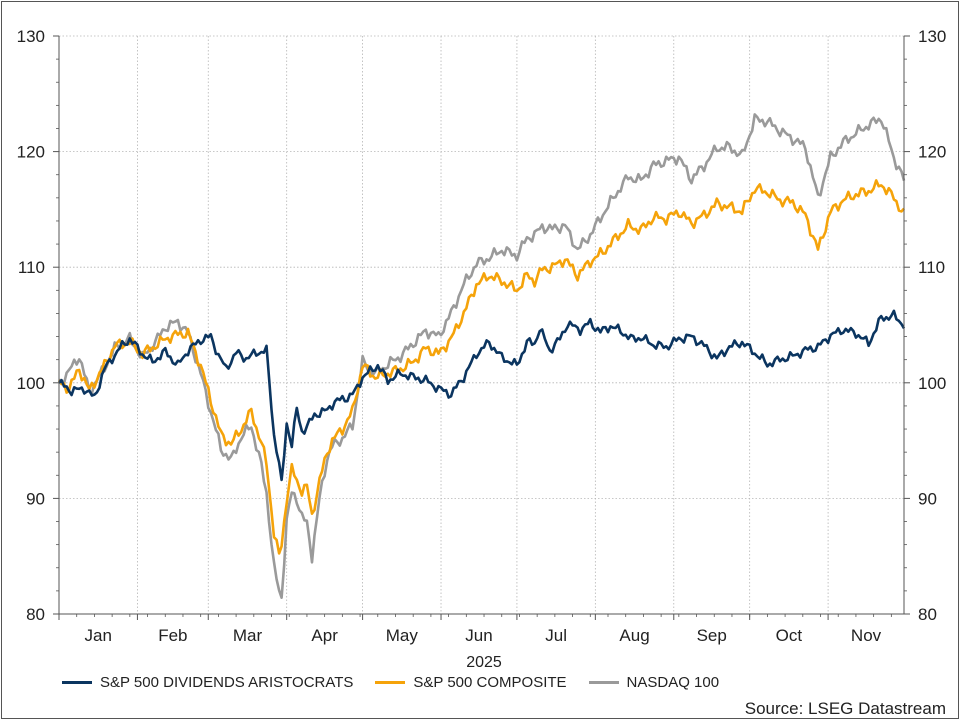 The height and width of the screenshot is (720, 960). I want to click on legend-label-composite: S&P 500 COMPOSITE, so click(490, 682).